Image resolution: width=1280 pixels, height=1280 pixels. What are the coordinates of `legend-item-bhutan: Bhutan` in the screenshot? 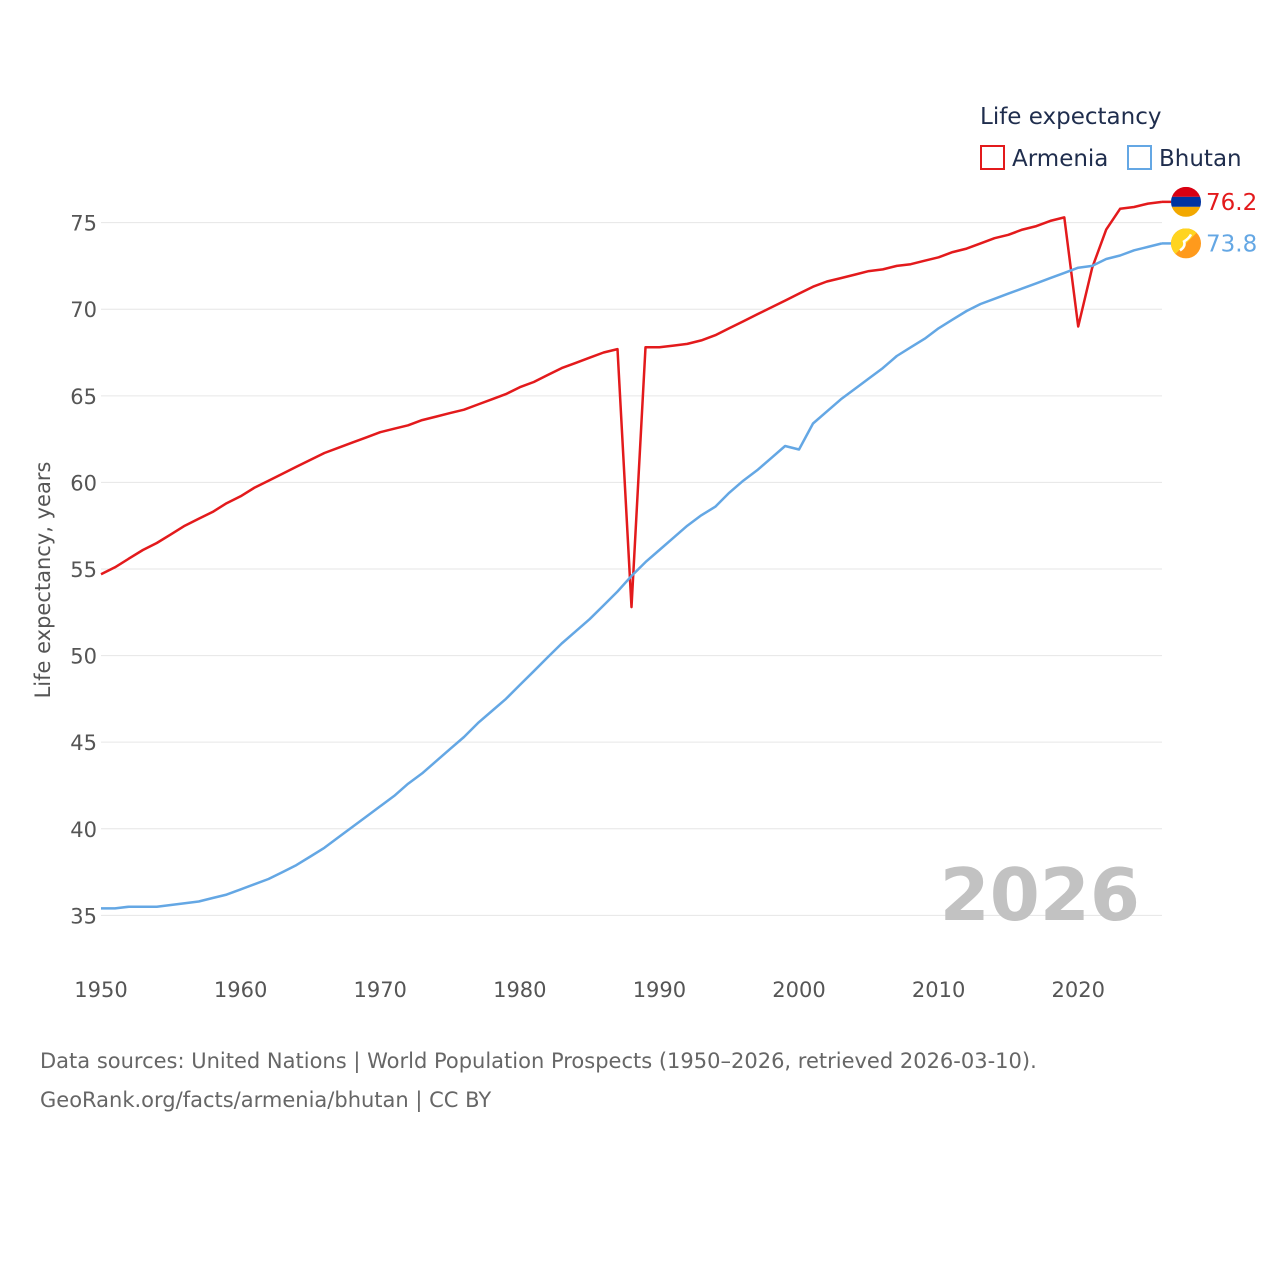 It's located at (1184, 158).